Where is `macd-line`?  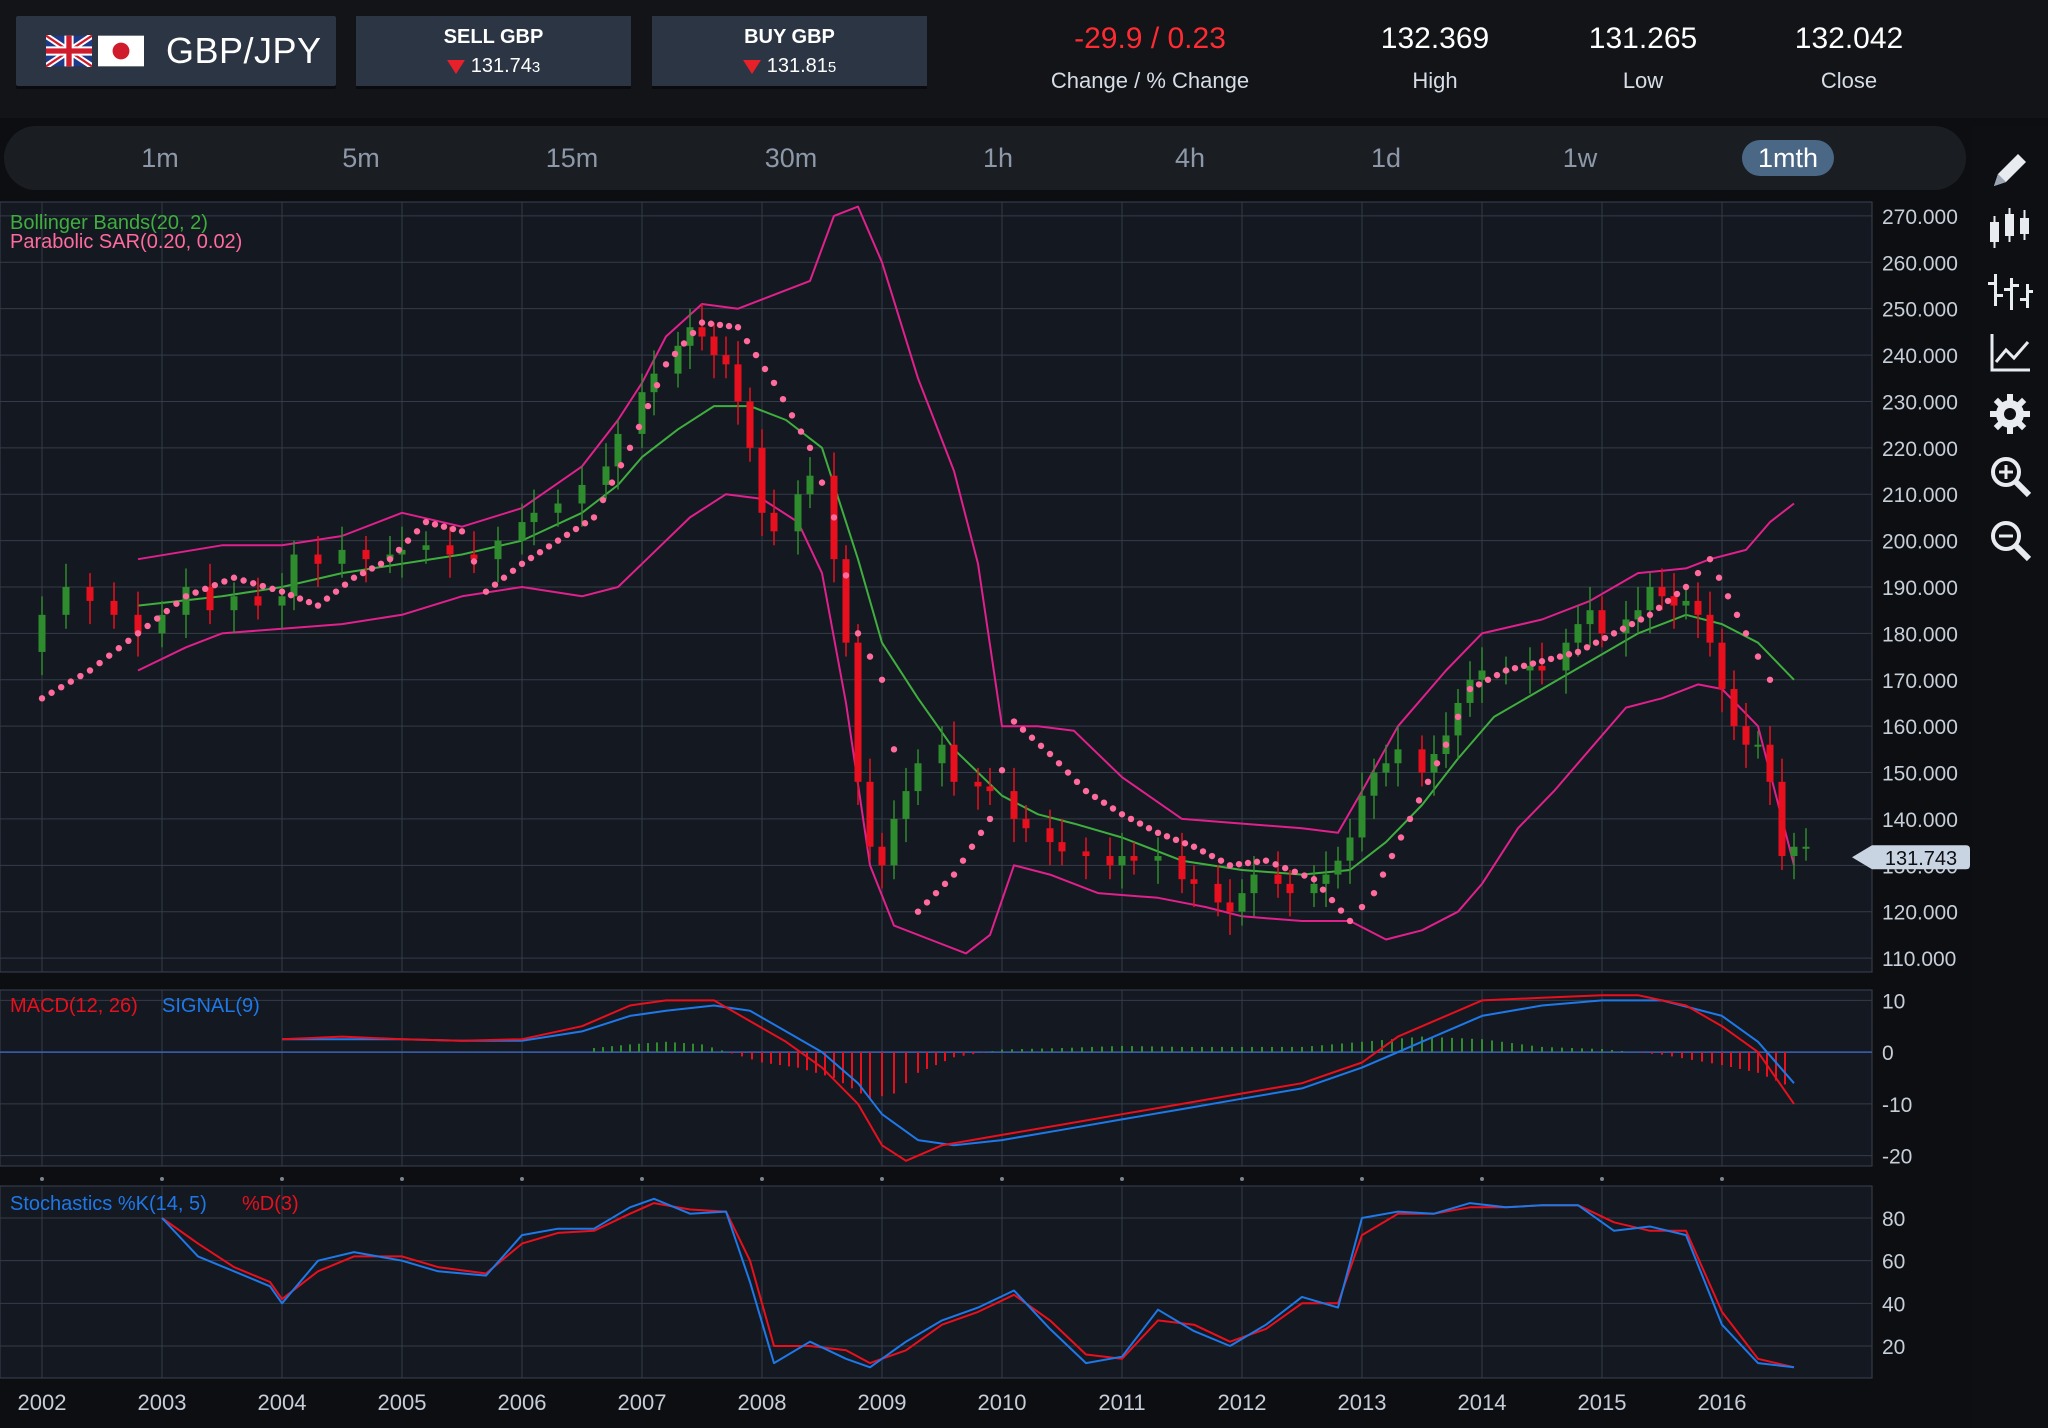 macd-line is located at coordinates (1038, 1078).